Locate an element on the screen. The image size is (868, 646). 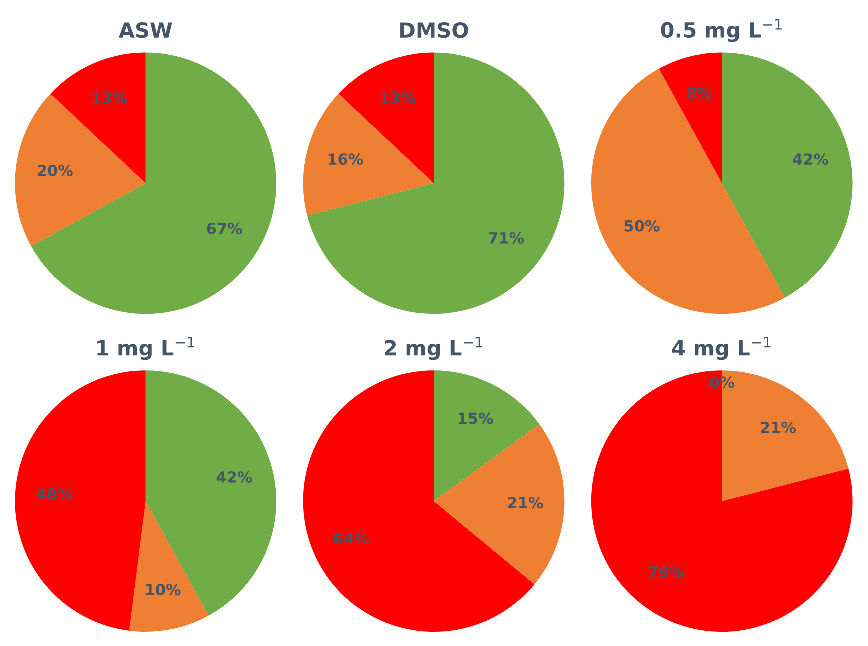
data-label: 64% is located at coordinates (352, 539).